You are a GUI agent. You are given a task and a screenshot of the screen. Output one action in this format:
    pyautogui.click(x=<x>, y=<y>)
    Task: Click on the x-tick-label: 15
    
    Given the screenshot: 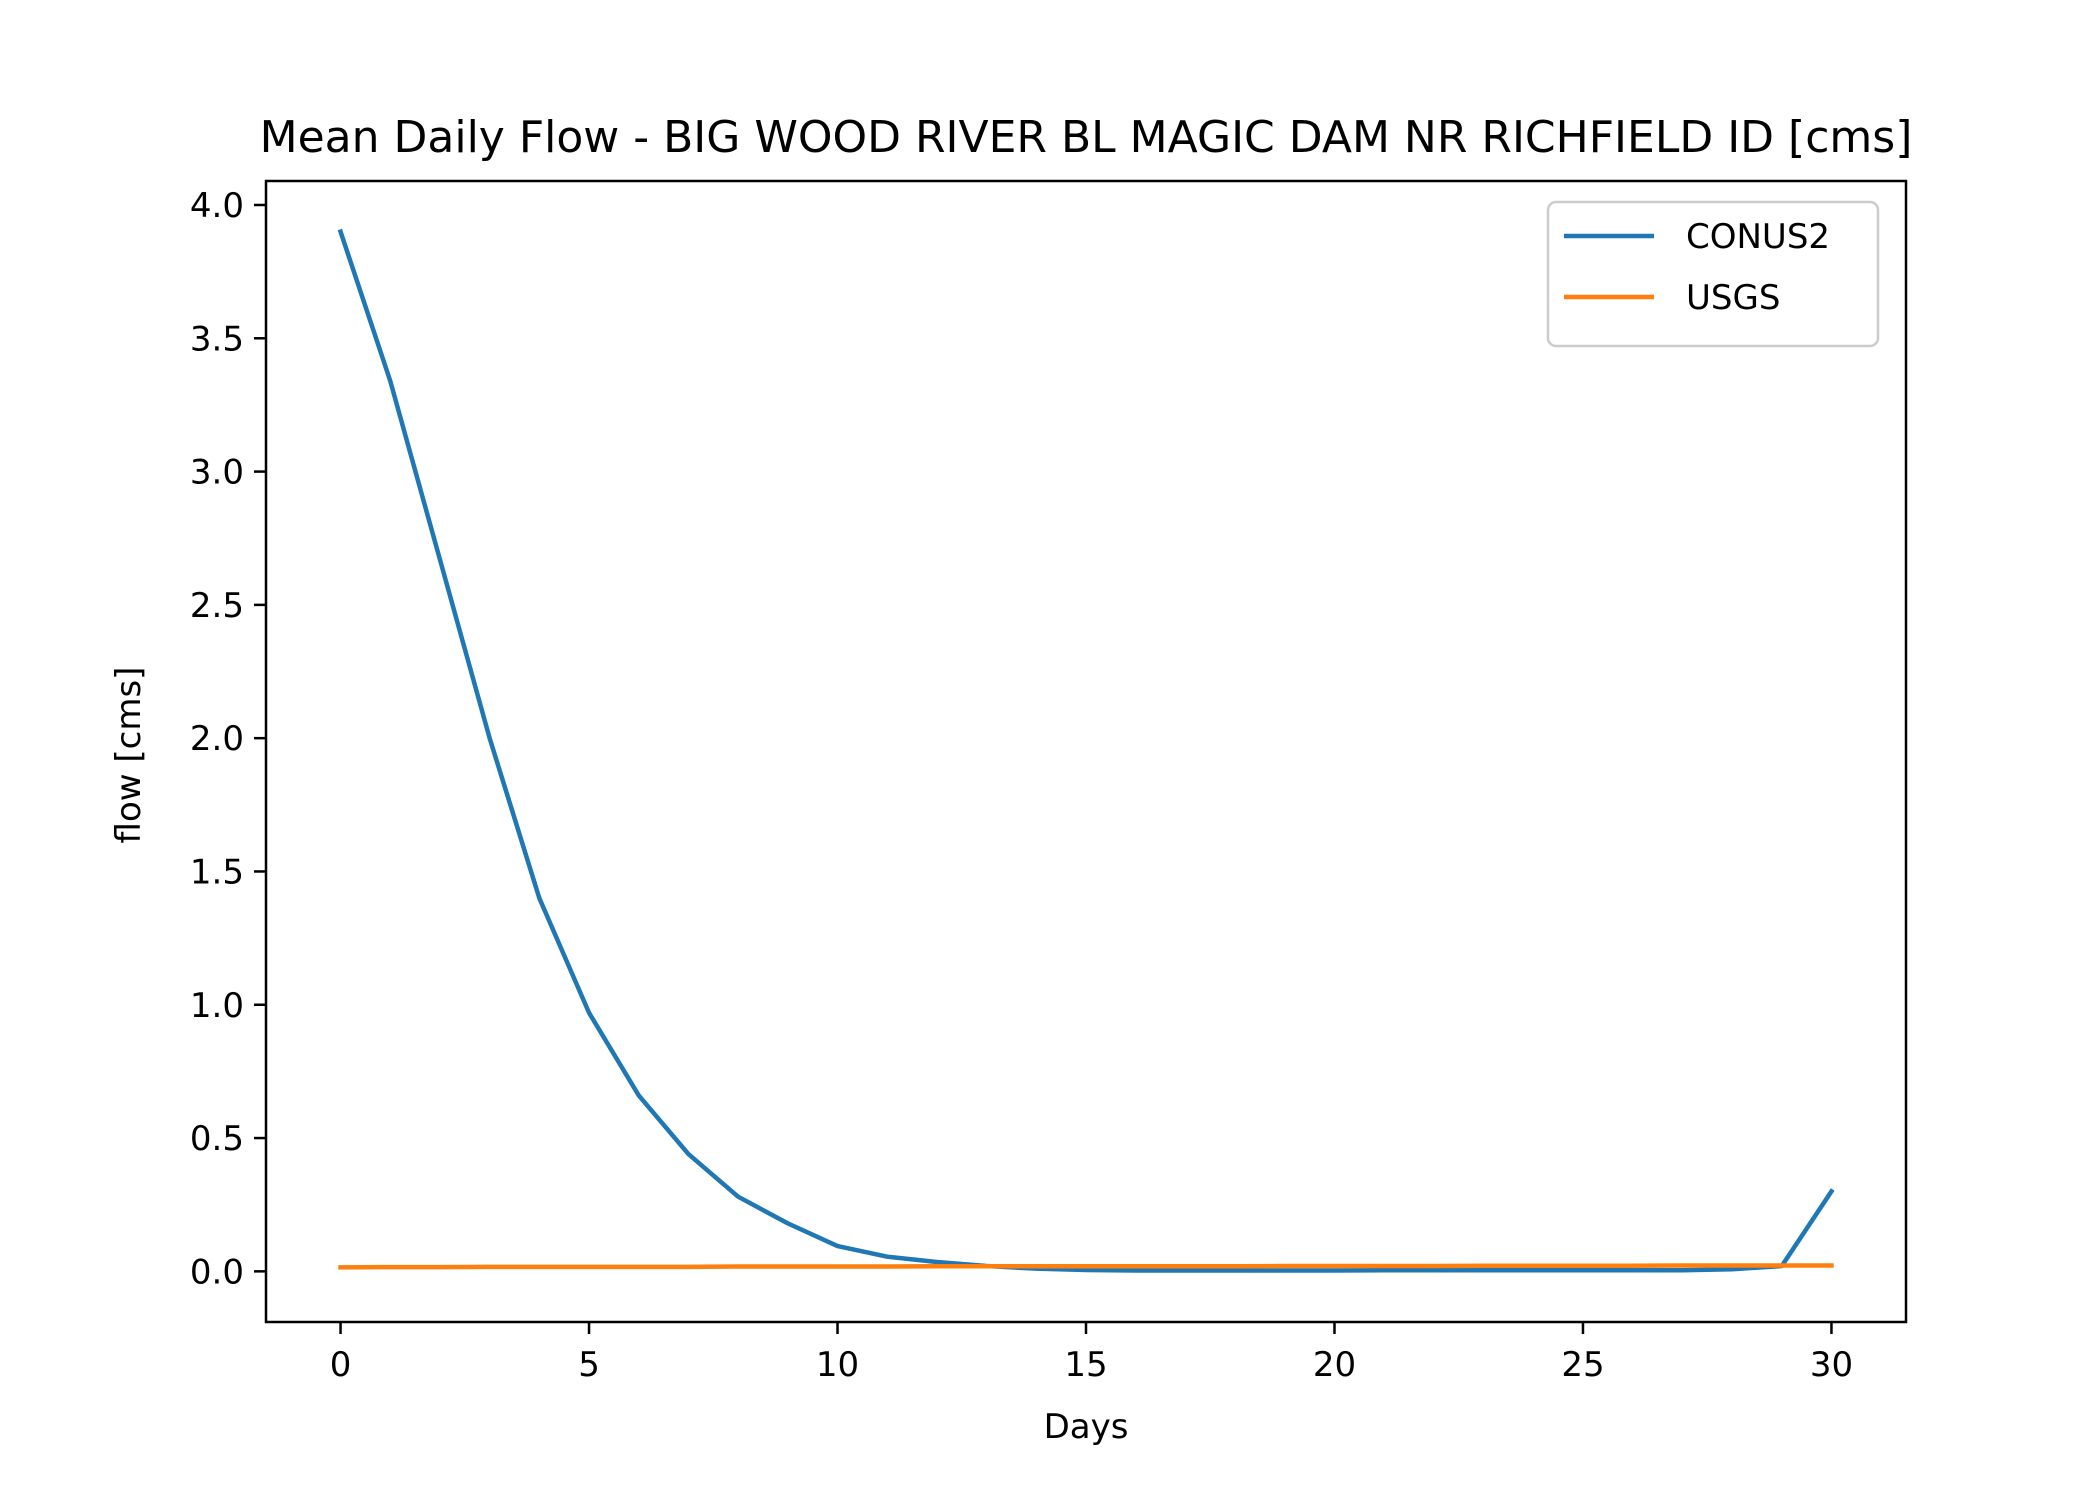 What is the action you would take?
    pyautogui.click(x=1085, y=1365)
    